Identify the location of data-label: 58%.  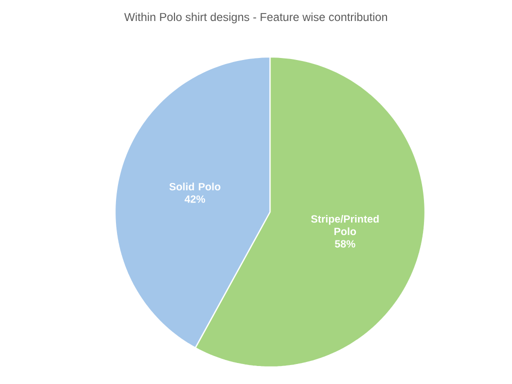
(345, 244).